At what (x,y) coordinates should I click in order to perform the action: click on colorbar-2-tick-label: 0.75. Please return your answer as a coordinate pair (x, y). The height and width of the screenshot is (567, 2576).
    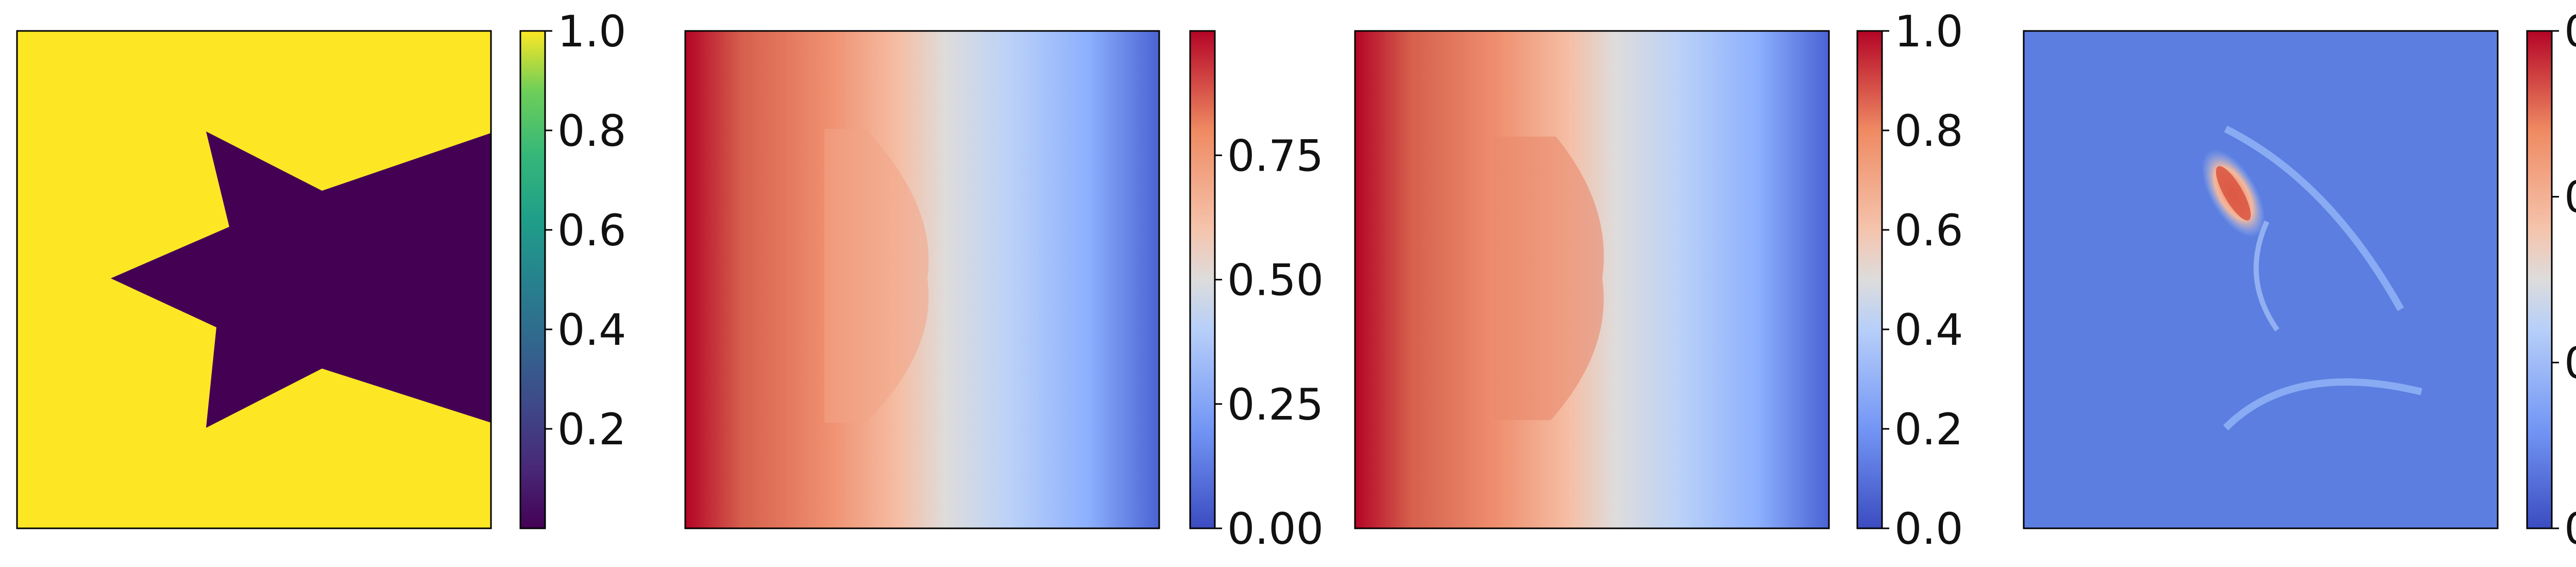
    Looking at the image, I should click on (1275, 155).